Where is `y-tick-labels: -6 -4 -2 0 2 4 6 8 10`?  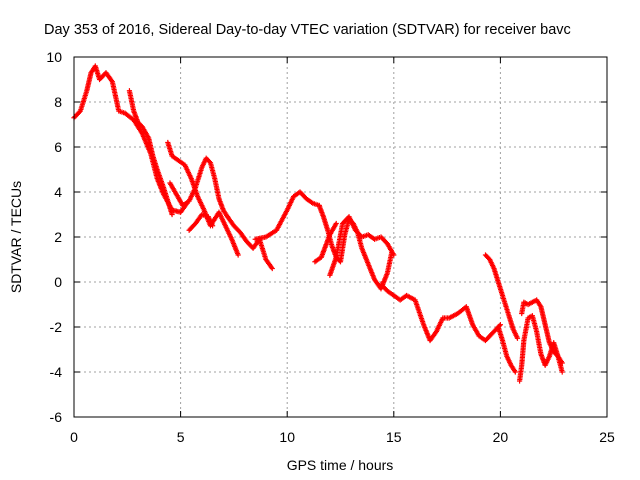 y-tick-labels: -6 -4 -2 0 2 4 6 8 10 is located at coordinates (54, 237).